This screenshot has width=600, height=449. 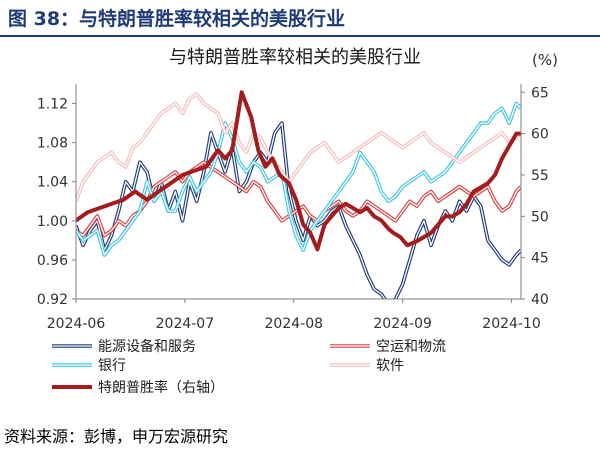 I want to click on title-rule, so click(x=300, y=36).